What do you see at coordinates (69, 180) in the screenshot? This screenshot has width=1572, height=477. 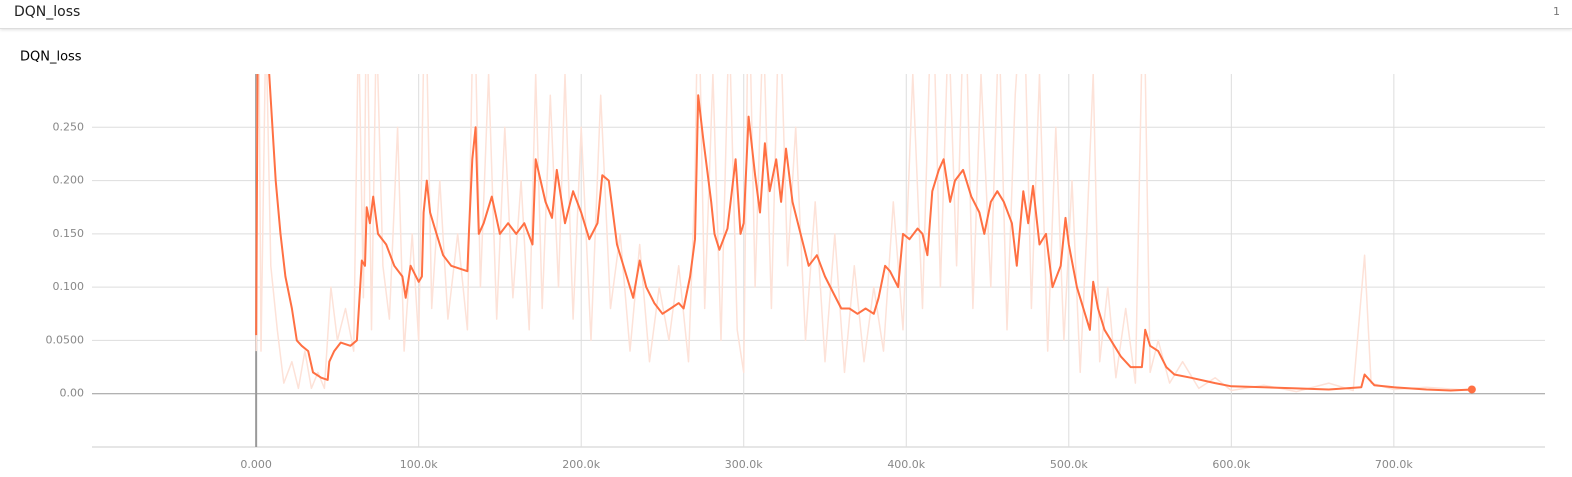 I see `y-tick-label: 0.200` at bounding box center [69, 180].